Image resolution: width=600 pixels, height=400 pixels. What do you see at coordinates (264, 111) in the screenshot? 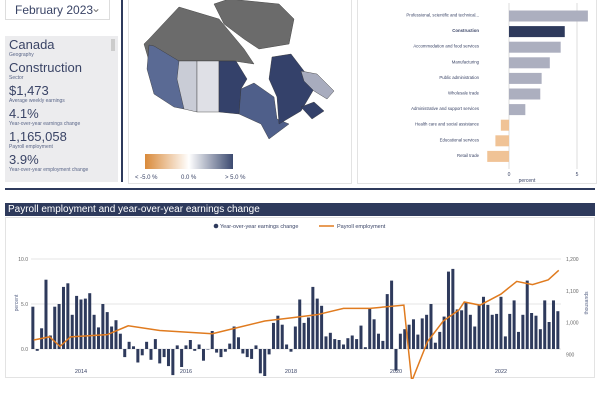
I see `region-on` at bounding box center [264, 111].